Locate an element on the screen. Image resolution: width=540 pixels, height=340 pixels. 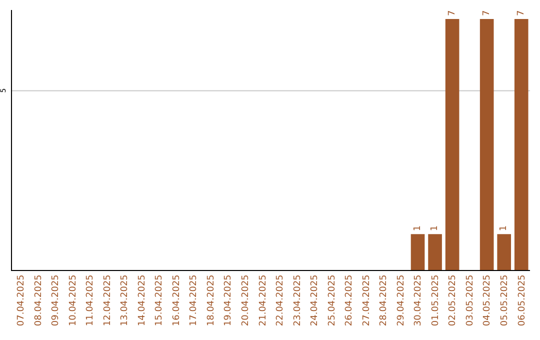
x-tick-label: 16.04.2025 is located at coordinates (177, 300).